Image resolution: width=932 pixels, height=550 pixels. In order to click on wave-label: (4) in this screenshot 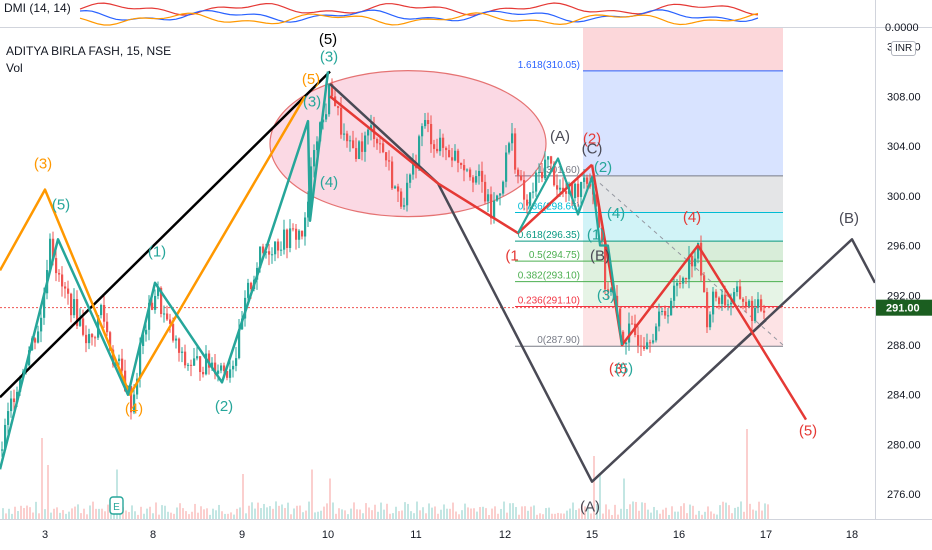, I will do `click(329, 182)`.